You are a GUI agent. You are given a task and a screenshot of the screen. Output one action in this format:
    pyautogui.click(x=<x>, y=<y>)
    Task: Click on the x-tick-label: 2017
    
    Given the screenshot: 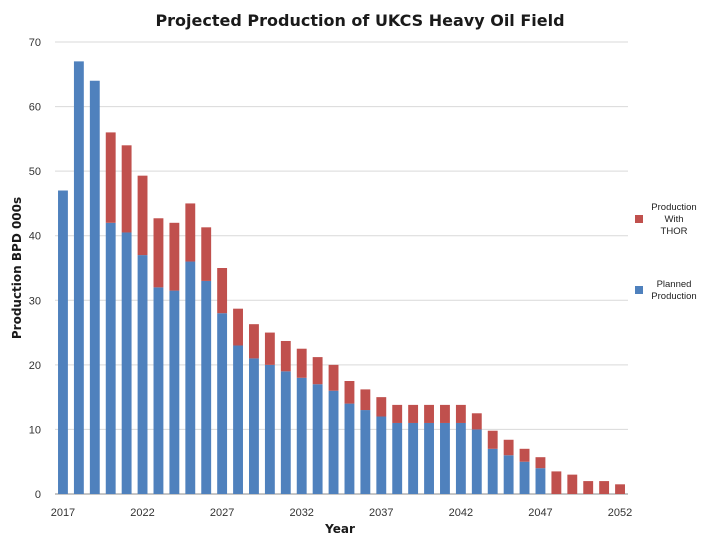 What is the action you would take?
    pyautogui.click(x=63, y=513)
    